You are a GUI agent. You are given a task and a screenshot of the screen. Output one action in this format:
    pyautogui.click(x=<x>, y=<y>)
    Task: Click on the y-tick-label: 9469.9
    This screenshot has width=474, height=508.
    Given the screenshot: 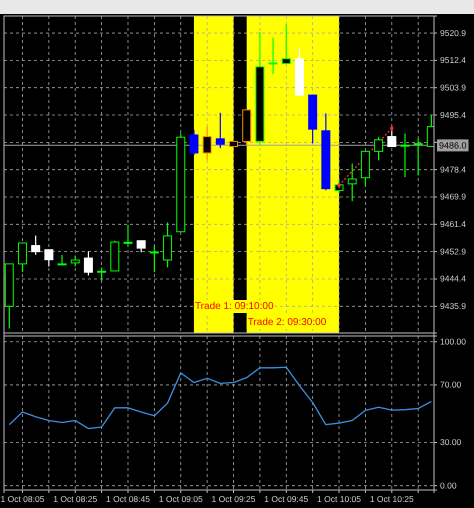 What is the action you would take?
    pyautogui.click(x=453, y=197)
    